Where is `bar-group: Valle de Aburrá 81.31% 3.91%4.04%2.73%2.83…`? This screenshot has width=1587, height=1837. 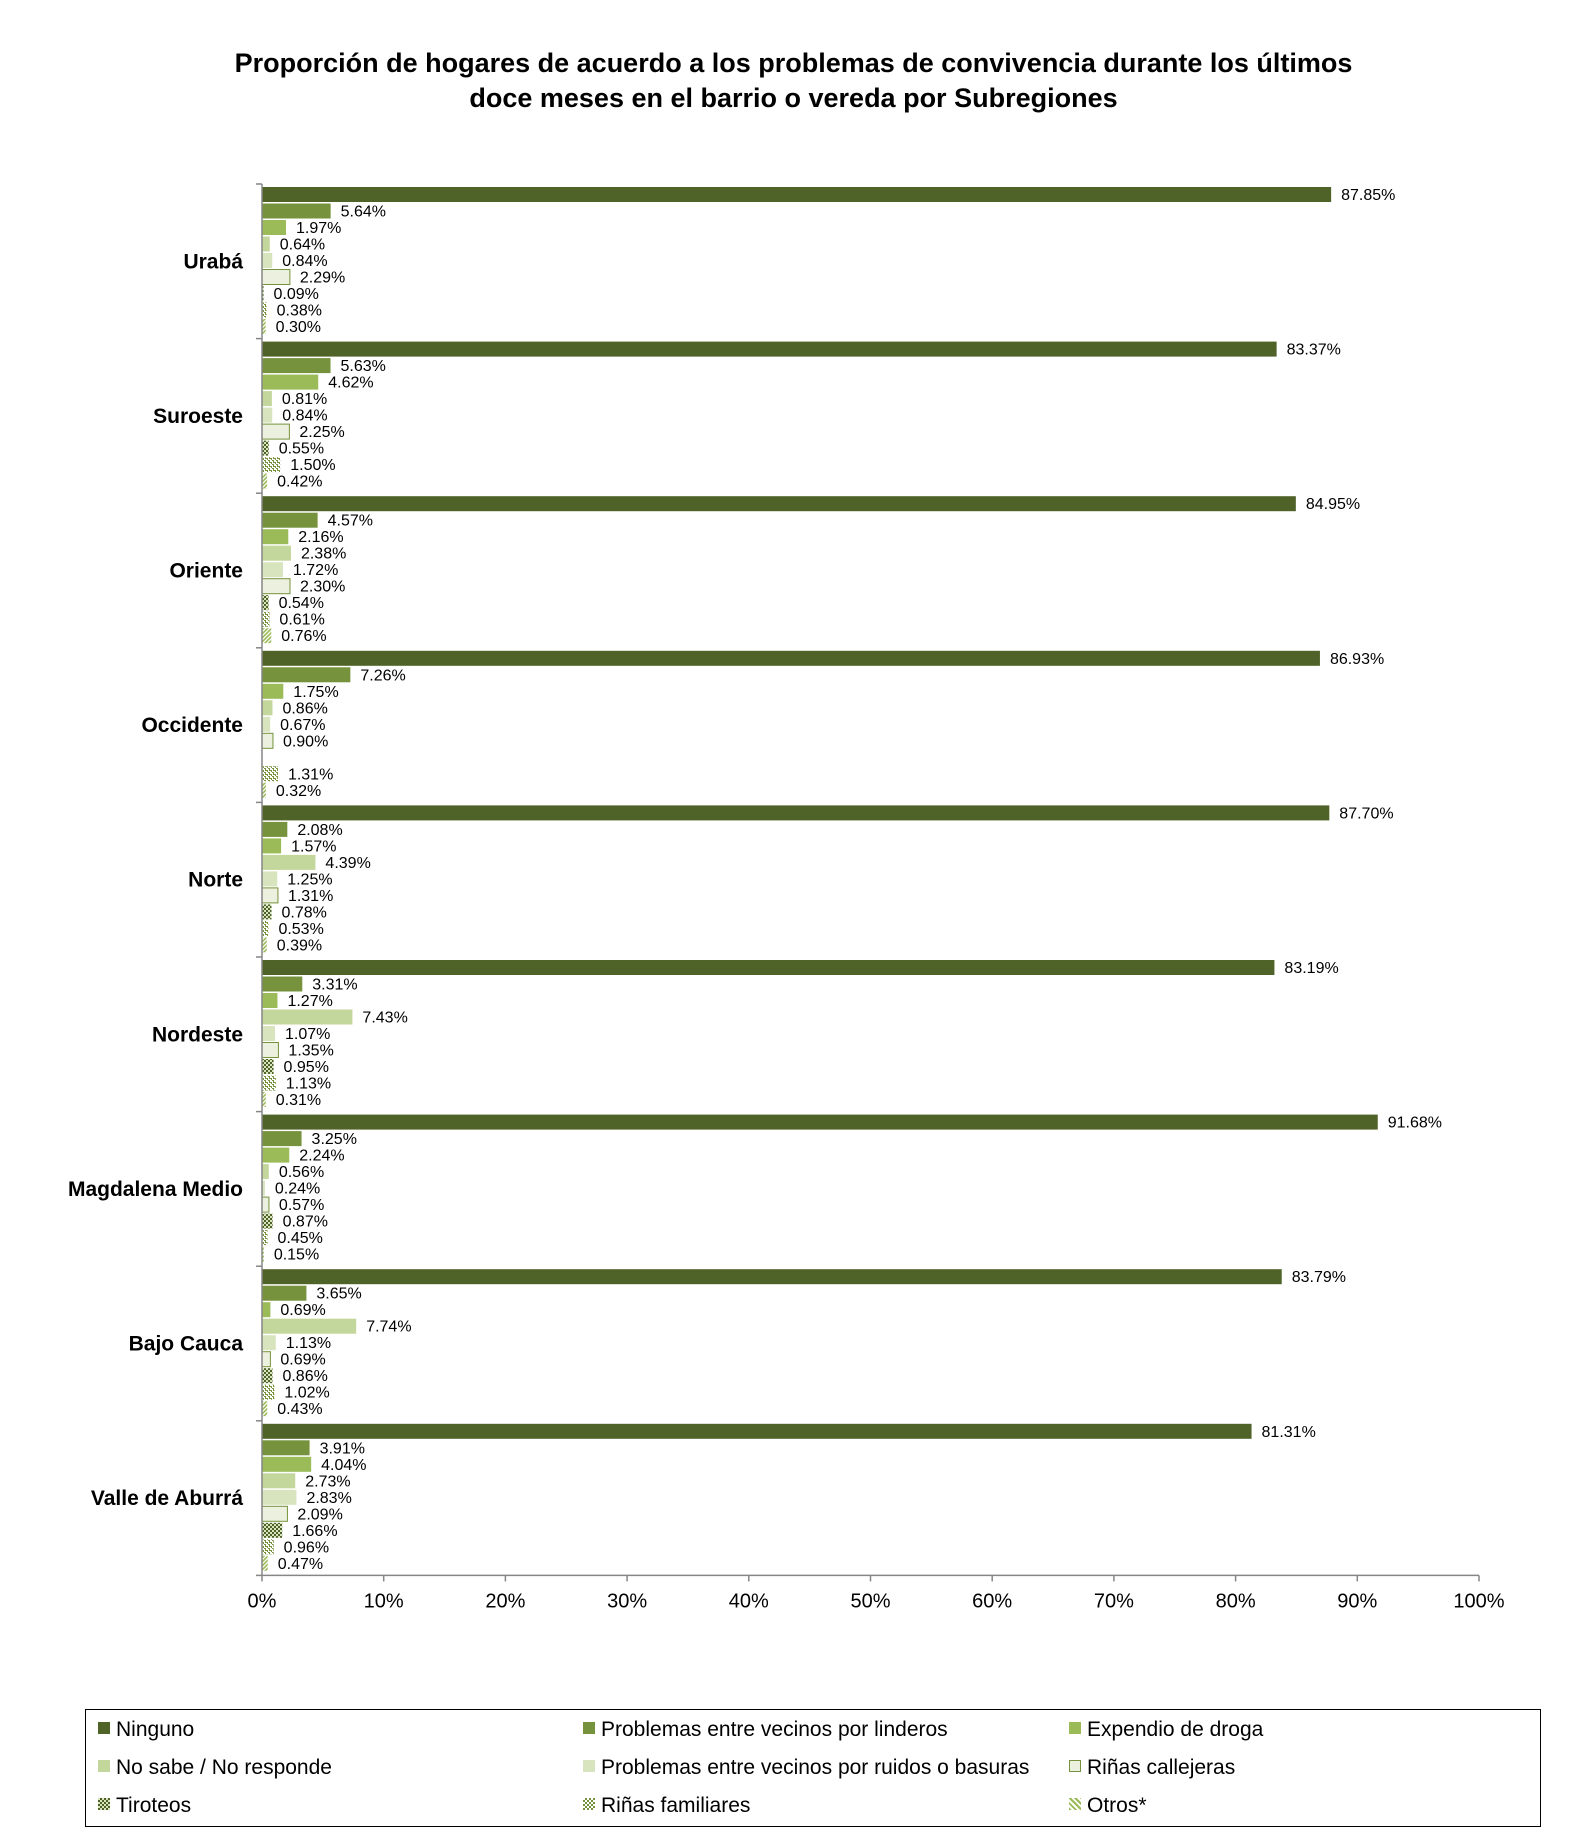 bar-group: Valle de Aburrá 81.31% 3.91%4.04%2.73%2.83… is located at coordinates (703, 1498).